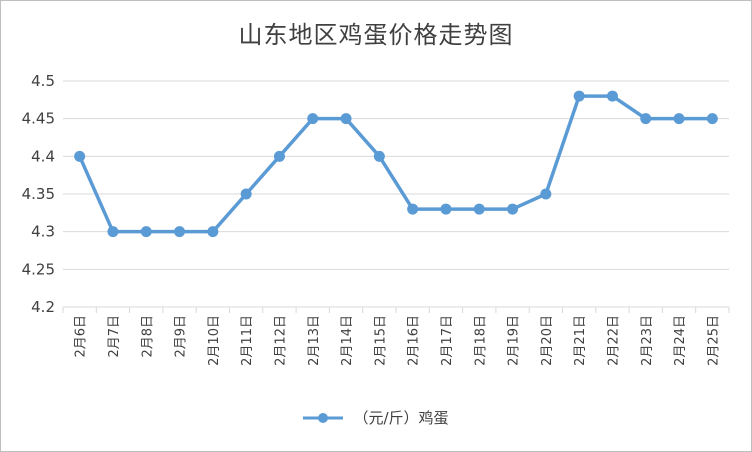  What do you see at coordinates (314, 340) in the screenshot?
I see `x-tick-label: 2月13日` at bounding box center [314, 340].